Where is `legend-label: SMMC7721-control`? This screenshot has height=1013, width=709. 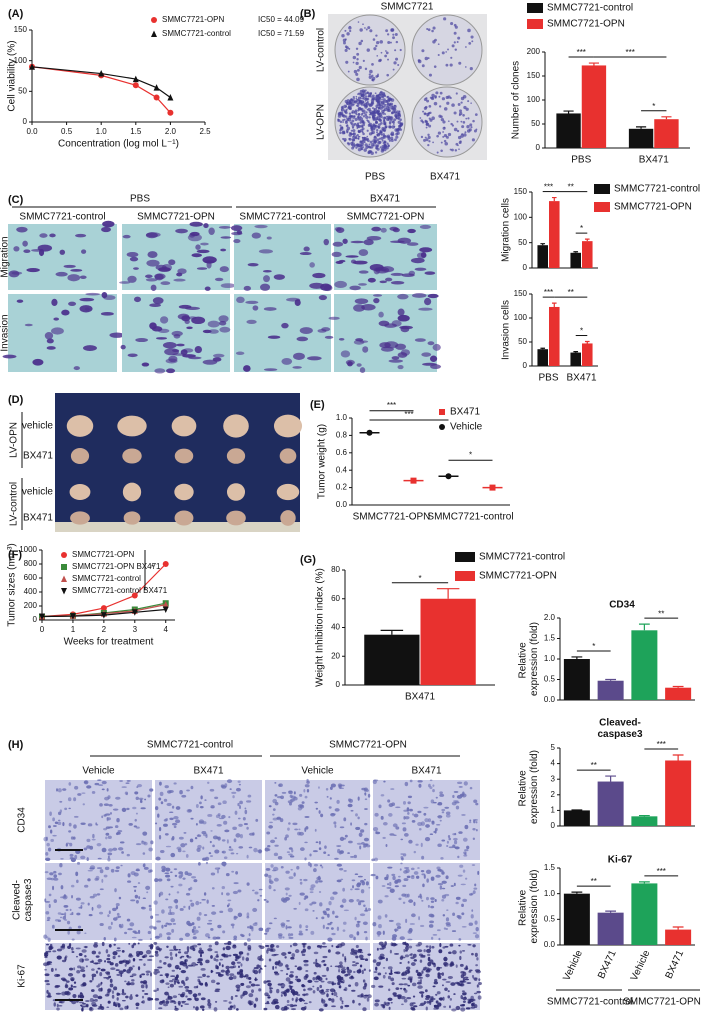 legend-label: SMMC7721-control is located at coordinates (657, 189).